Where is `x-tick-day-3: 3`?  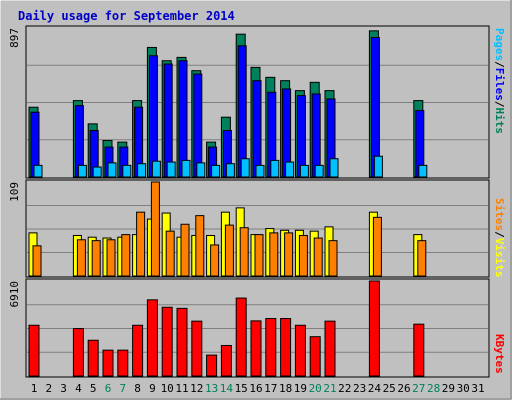 x-tick-day-3: 3 is located at coordinates (63, 388).